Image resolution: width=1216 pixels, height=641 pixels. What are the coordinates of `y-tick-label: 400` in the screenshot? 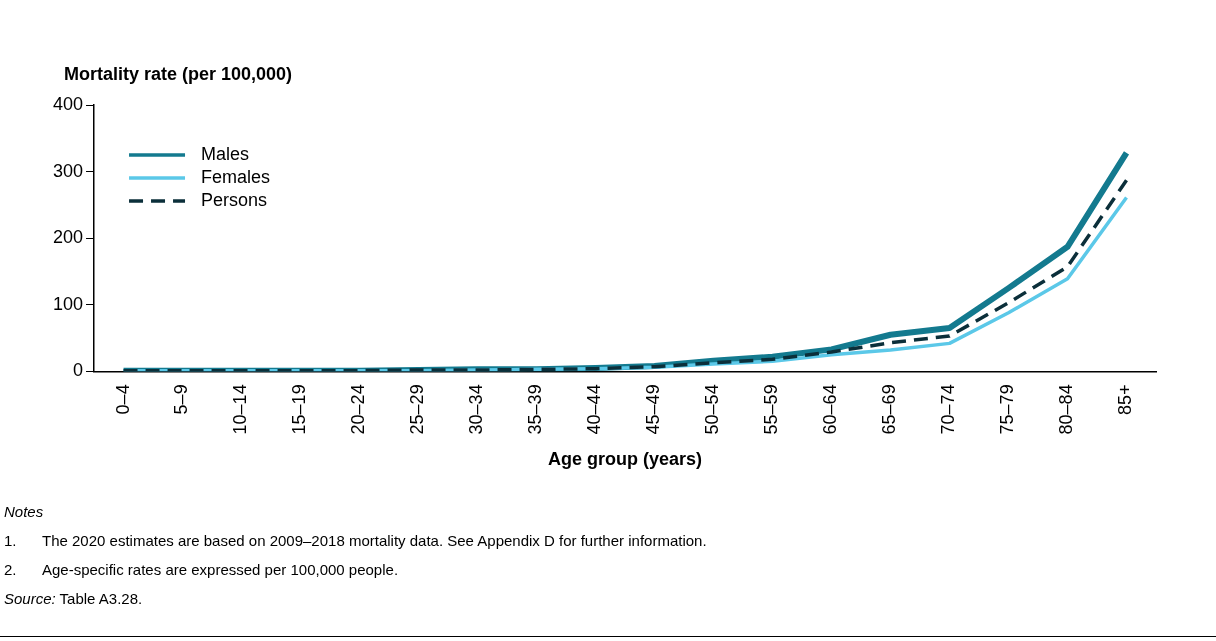 It's located at (68, 103).